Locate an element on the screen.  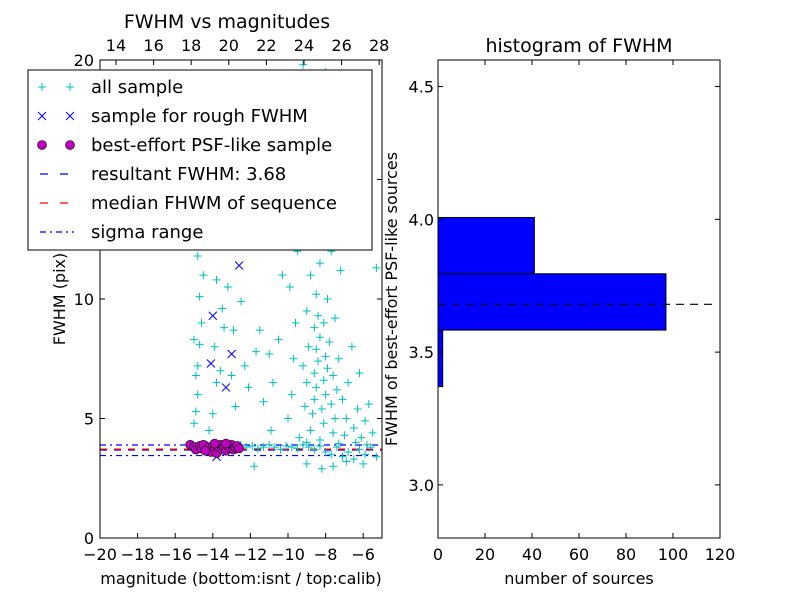
top-tick-label: 14 is located at coordinates (116, 45).